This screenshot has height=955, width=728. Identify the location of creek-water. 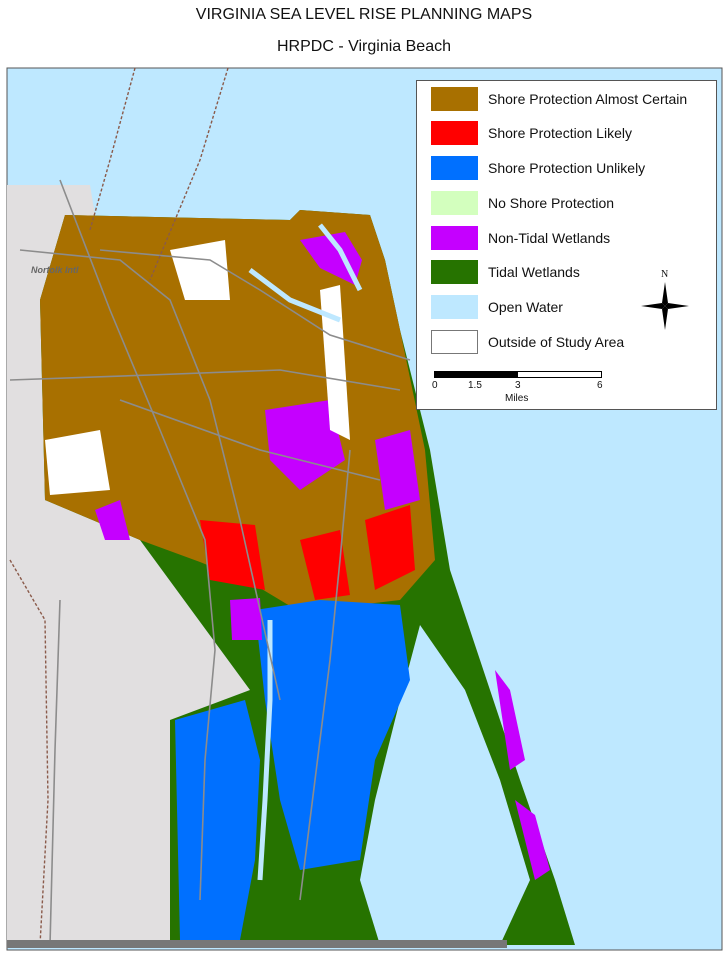
(305, 552).